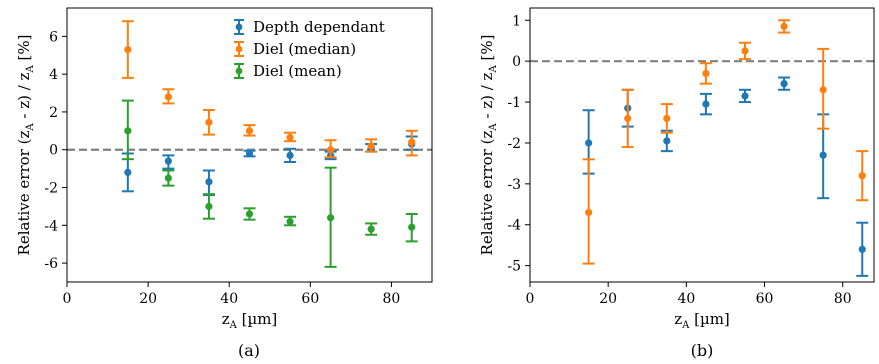 The width and height of the screenshot is (879, 364). I want to click on legend-label: Diel (median), so click(304, 49).